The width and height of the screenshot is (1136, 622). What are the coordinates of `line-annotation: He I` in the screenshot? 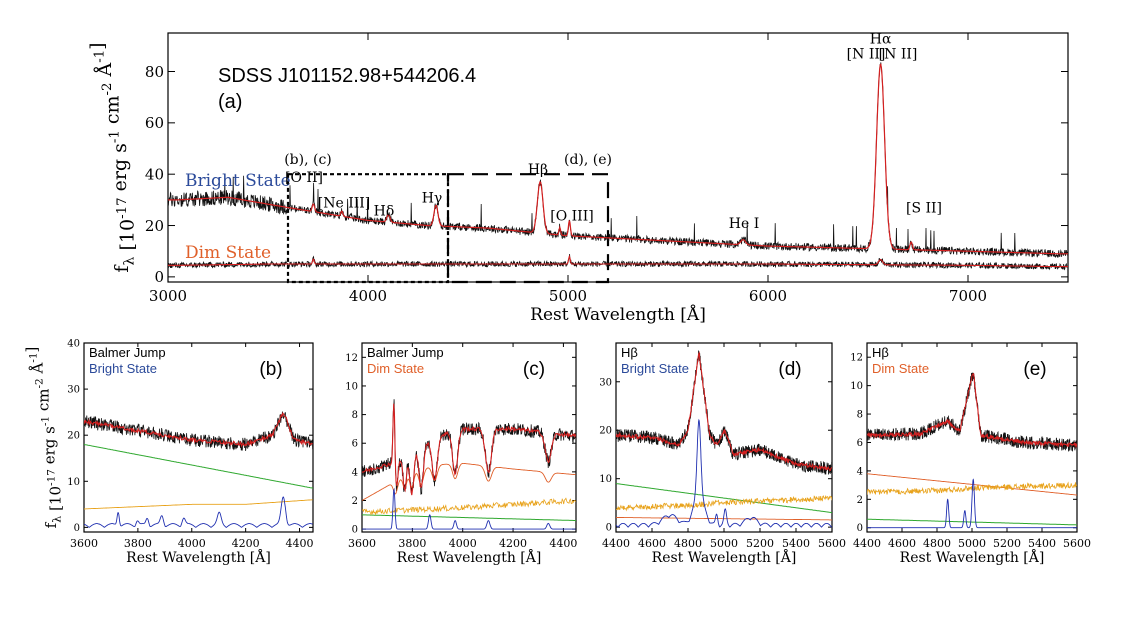 It's located at (744, 224).